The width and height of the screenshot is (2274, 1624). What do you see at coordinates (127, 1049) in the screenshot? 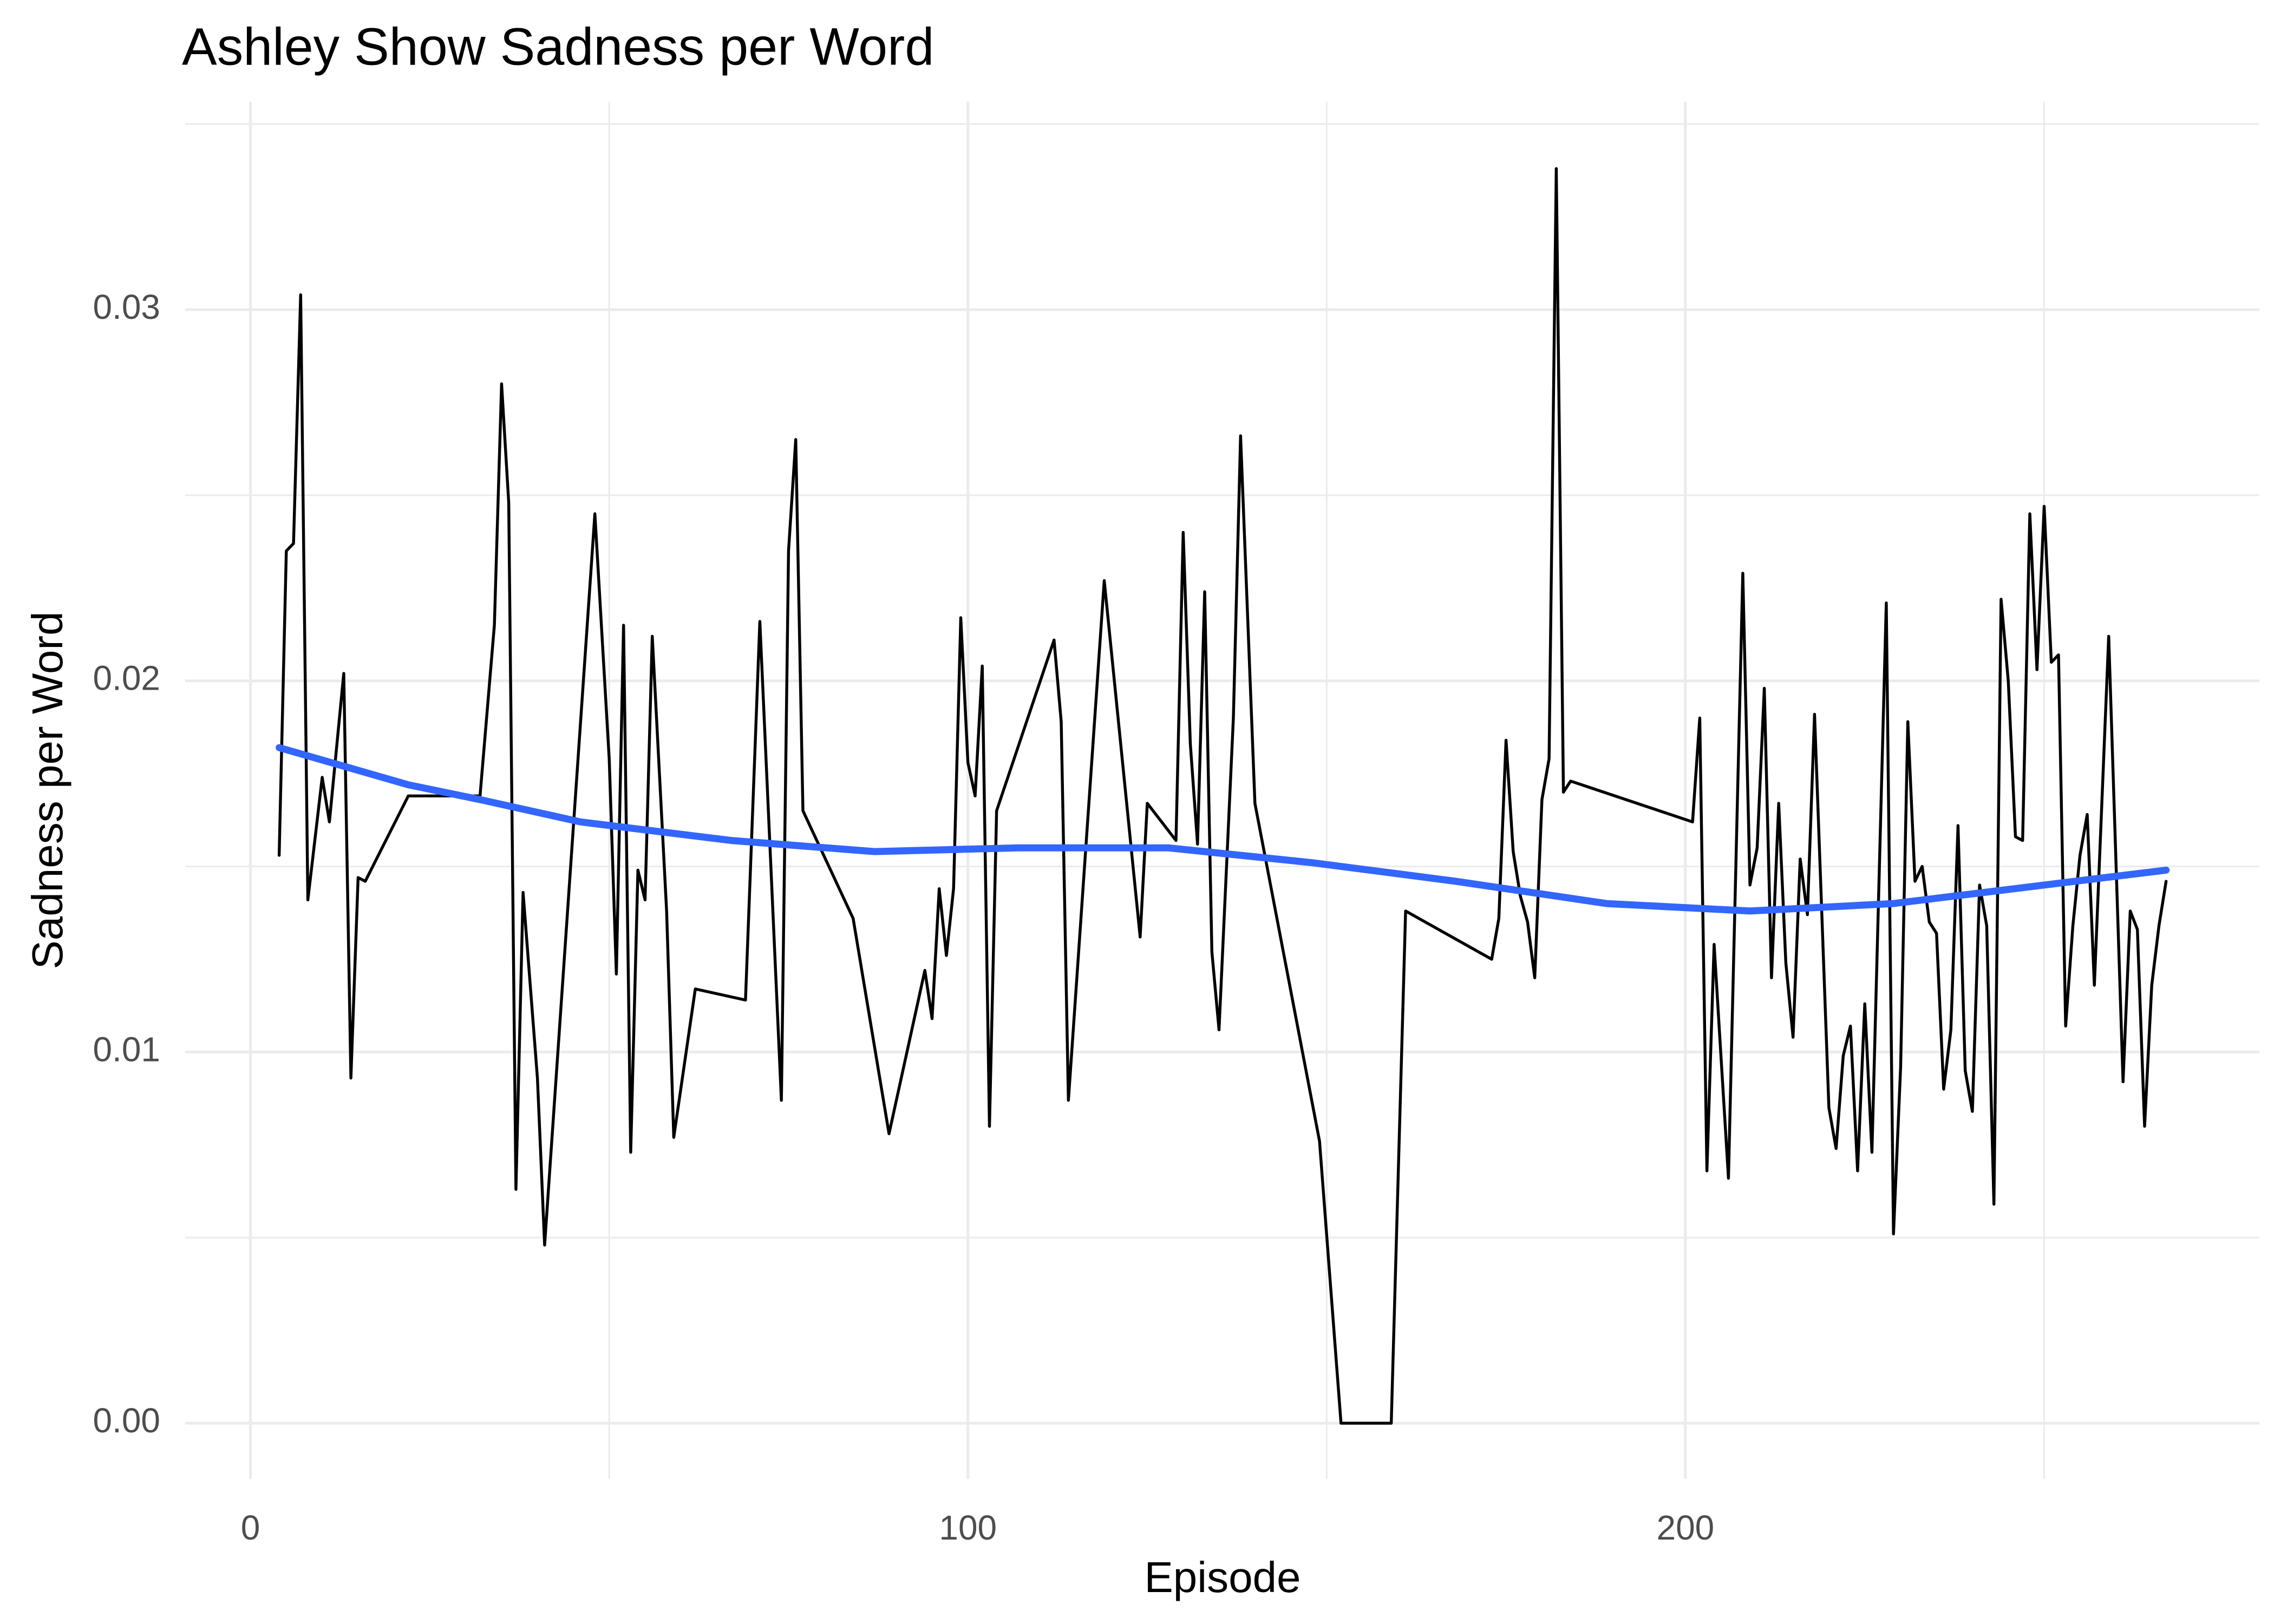
I see `y-tick-label: 0.01` at bounding box center [127, 1049].